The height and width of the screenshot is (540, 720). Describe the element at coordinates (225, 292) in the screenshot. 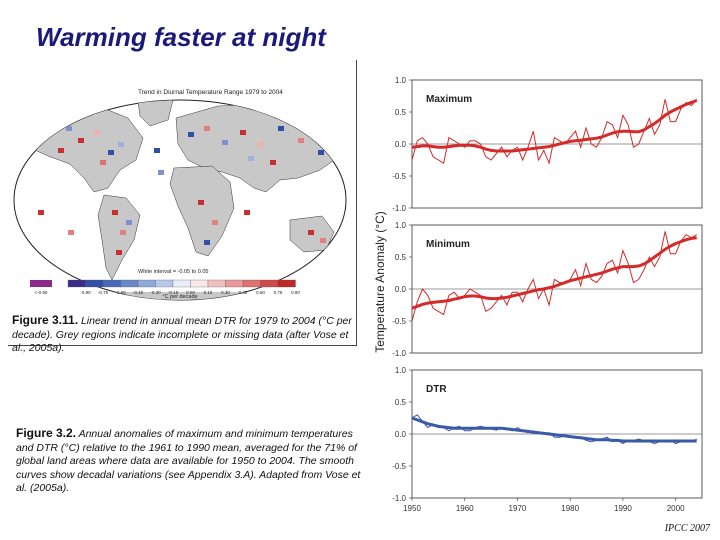

I see `legend-tick-label: 0.30` at that location.